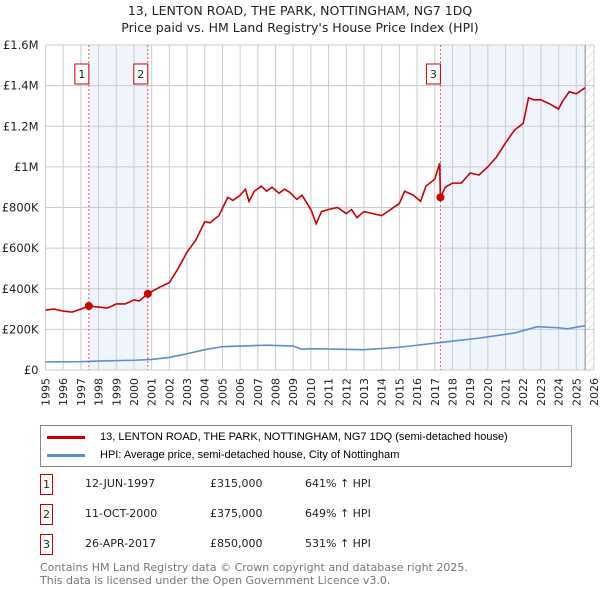 Image resolution: width=600 pixels, height=590 pixels. I want to click on sale-date: 12-JUN-1997, so click(120, 483).